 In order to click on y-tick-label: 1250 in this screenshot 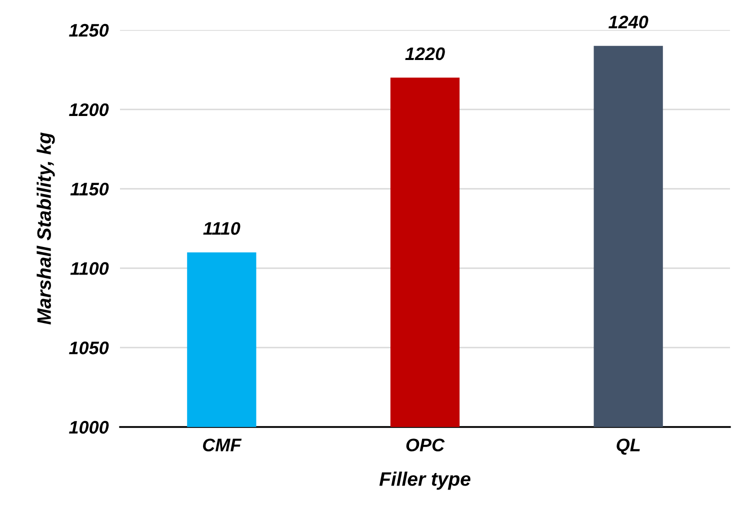, I will do `click(89, 30)`.